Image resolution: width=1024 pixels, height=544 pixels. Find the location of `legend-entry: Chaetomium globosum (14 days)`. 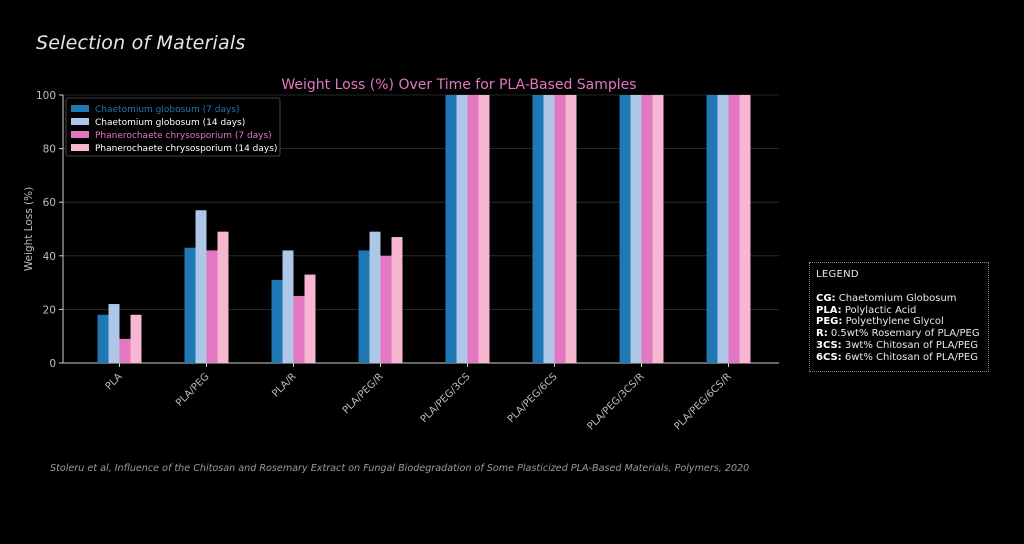

legend-entry: Chaetomium globosum (14 days) is located at coordinates (170, 123).